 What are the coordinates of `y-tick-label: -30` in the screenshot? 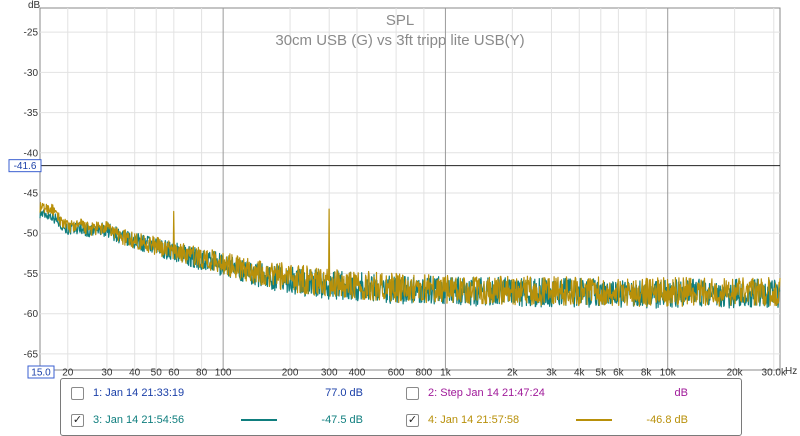 It's located at (31, 73).